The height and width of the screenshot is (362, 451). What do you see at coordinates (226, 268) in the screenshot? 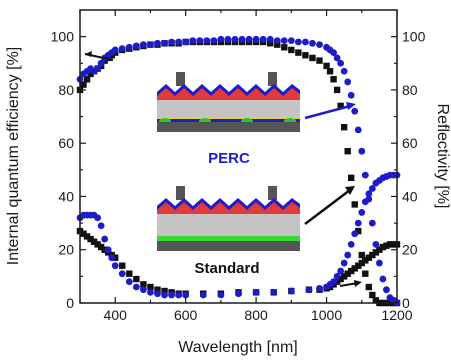
I see `standard-inset-label: Standard` at bounding box center [226, 268].